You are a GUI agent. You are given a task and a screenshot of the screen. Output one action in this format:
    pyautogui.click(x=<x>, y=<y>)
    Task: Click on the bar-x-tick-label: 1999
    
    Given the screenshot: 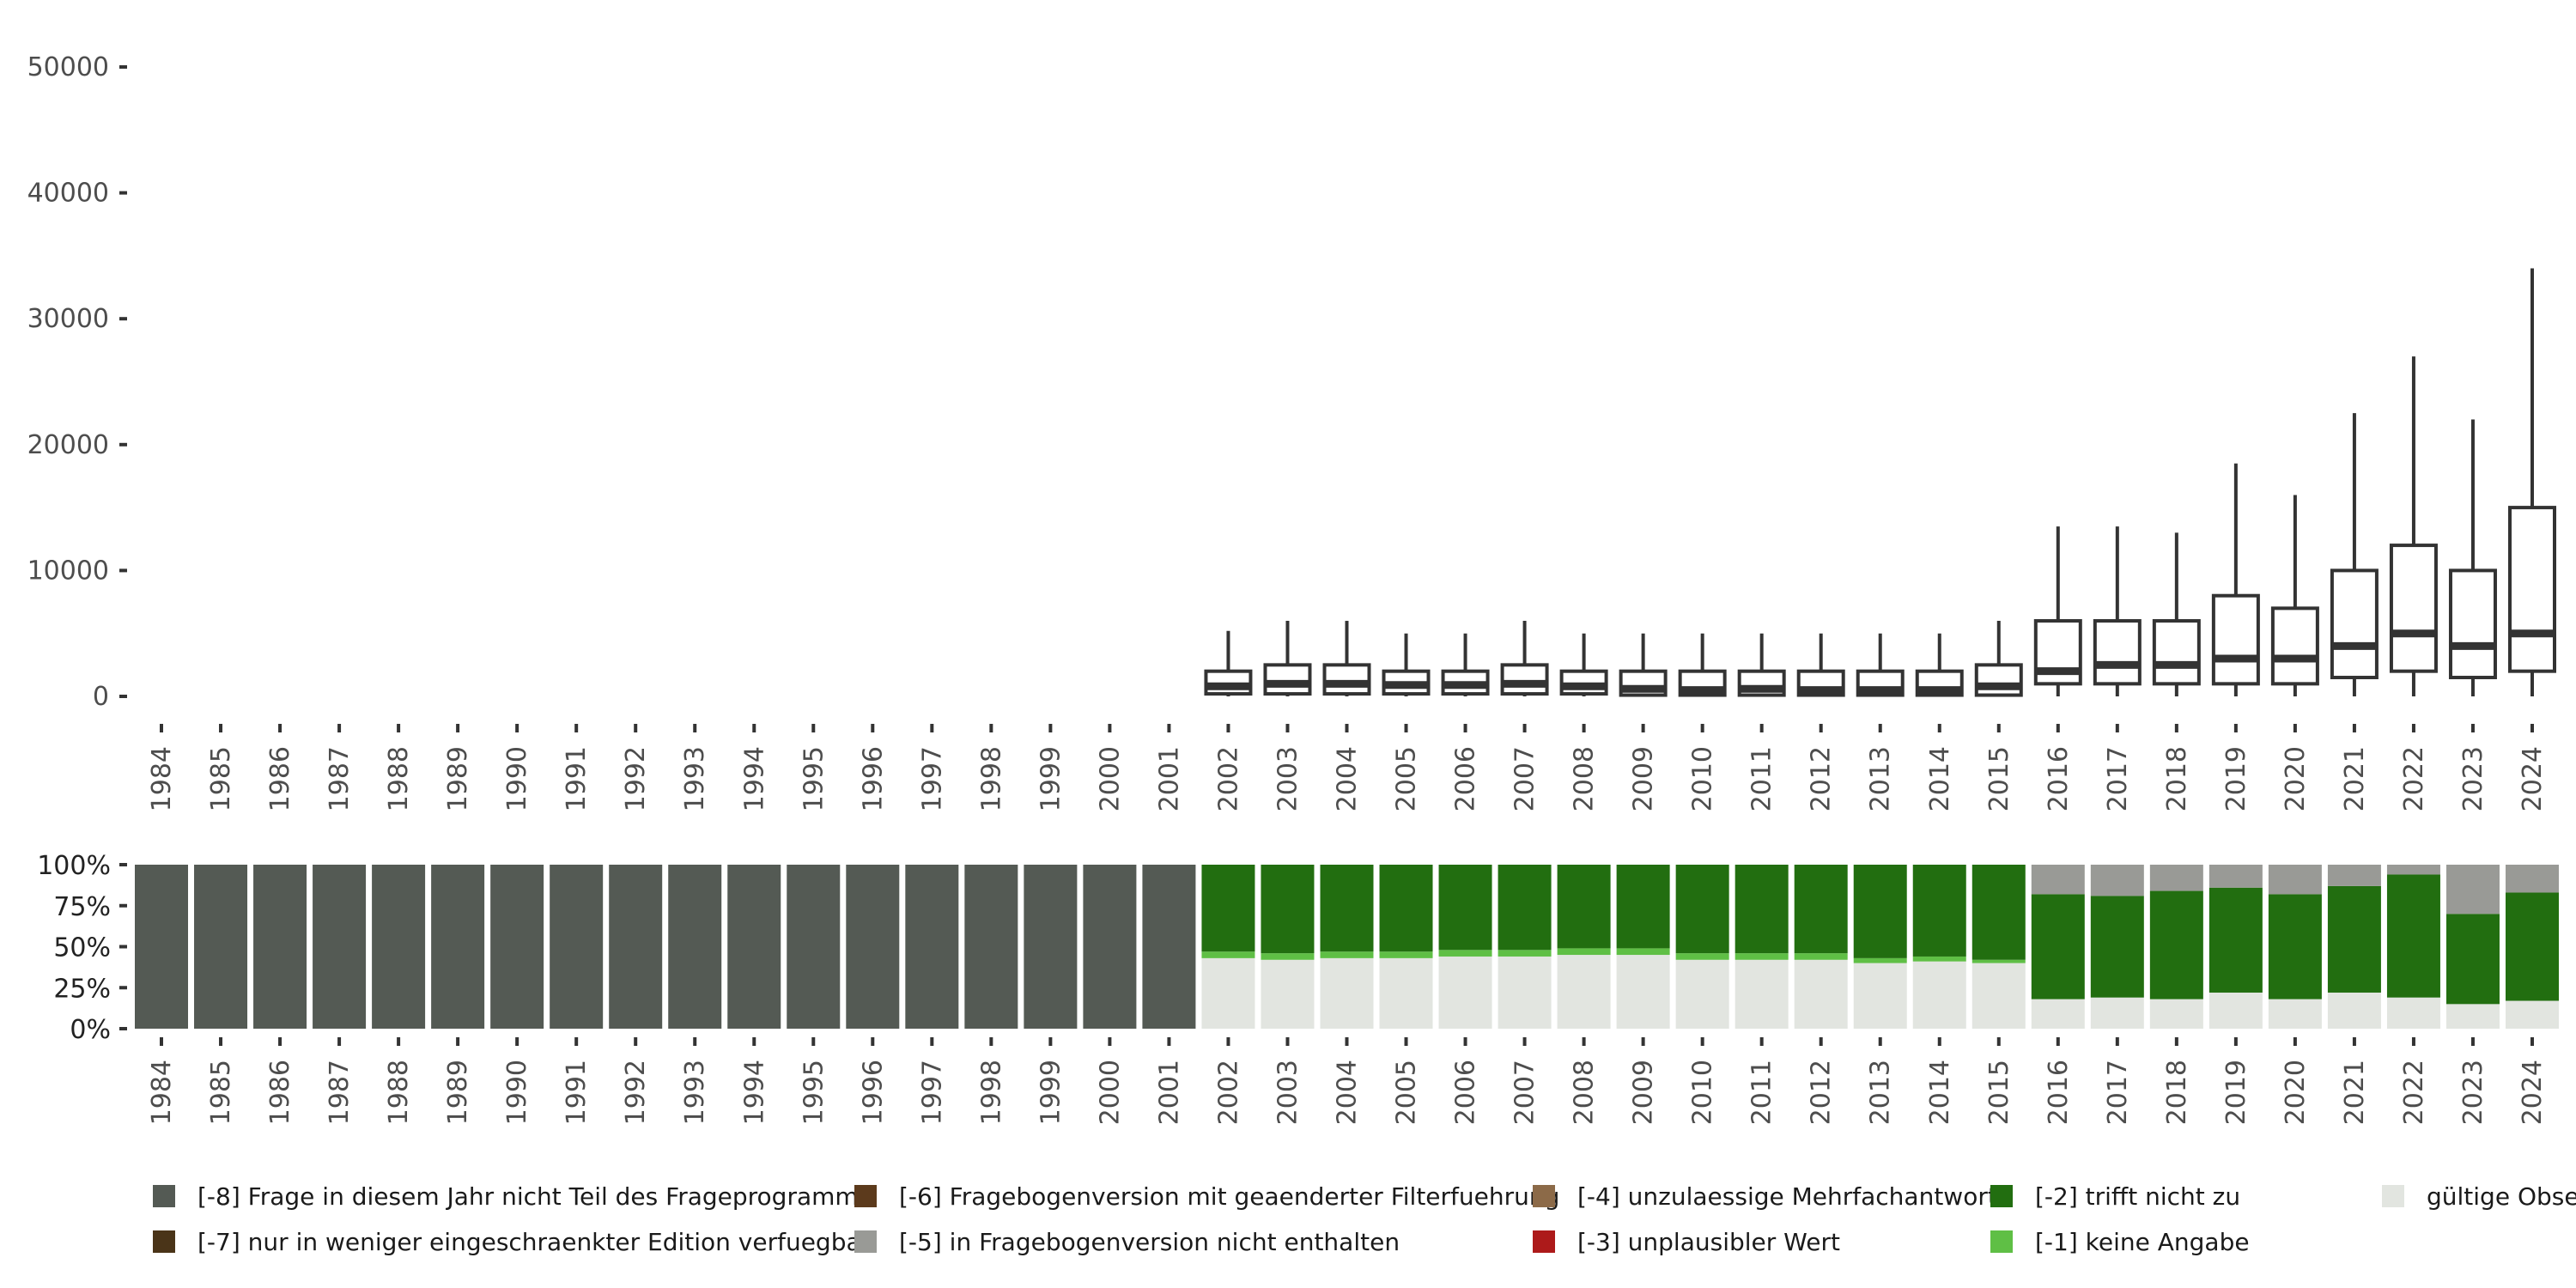 What is the action you would take?
    pyautogui.click(x=1051, y=1092)
    